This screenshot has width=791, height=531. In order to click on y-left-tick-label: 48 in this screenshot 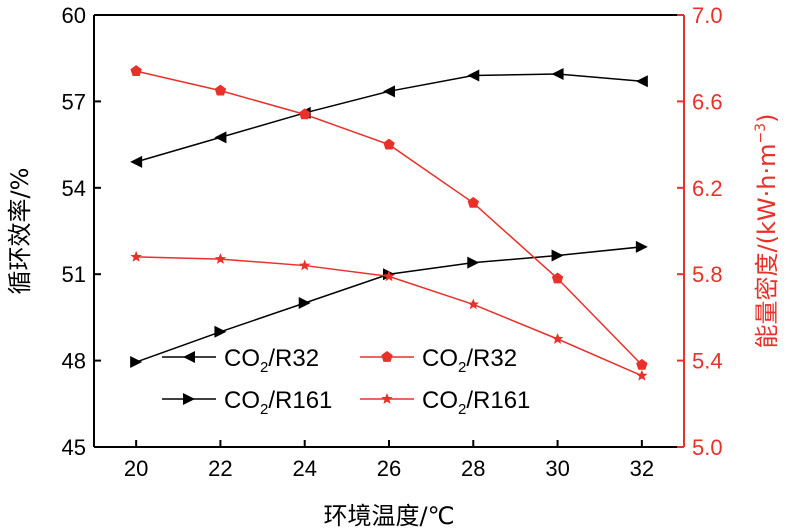, I will do `click(74, 361)`.